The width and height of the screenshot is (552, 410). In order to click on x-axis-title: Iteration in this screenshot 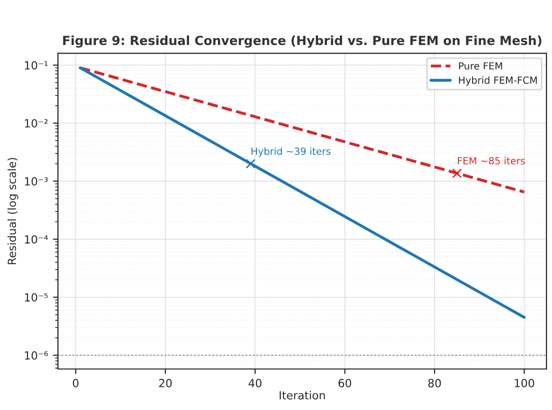, I will do `click(302, 395)`.